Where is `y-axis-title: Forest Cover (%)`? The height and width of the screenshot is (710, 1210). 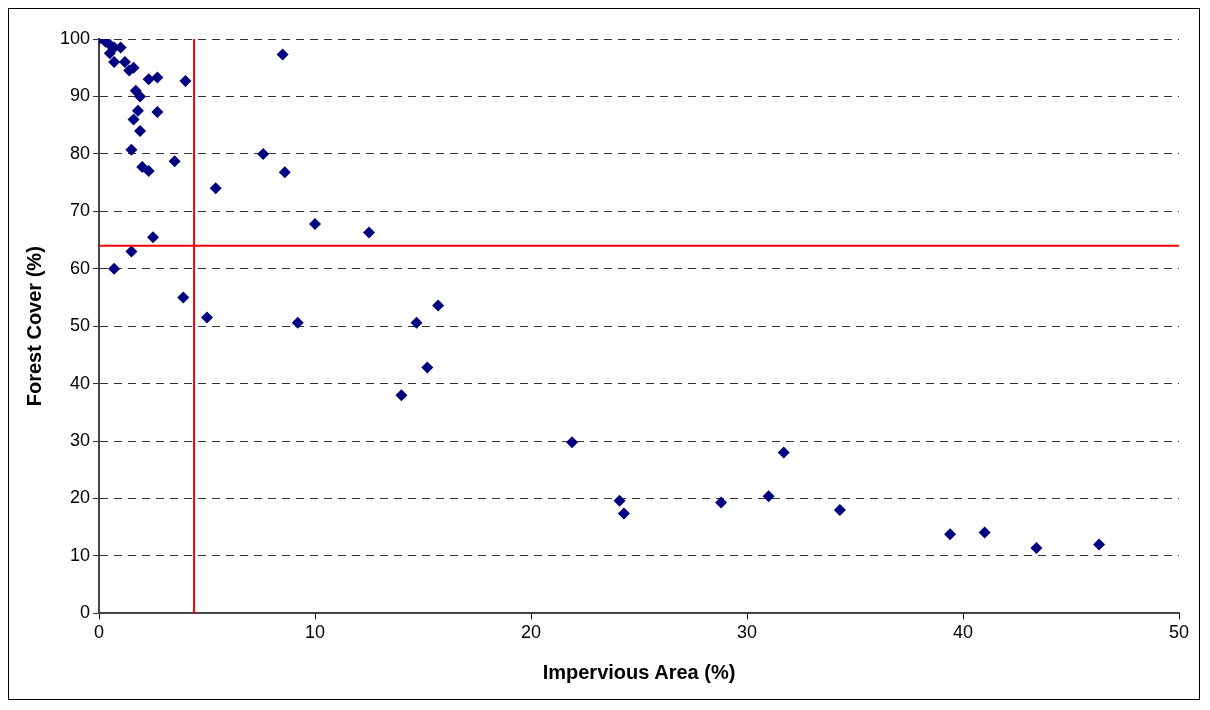
y-axis-title: Forest Cover (%) is located at coordinates (33, 326).